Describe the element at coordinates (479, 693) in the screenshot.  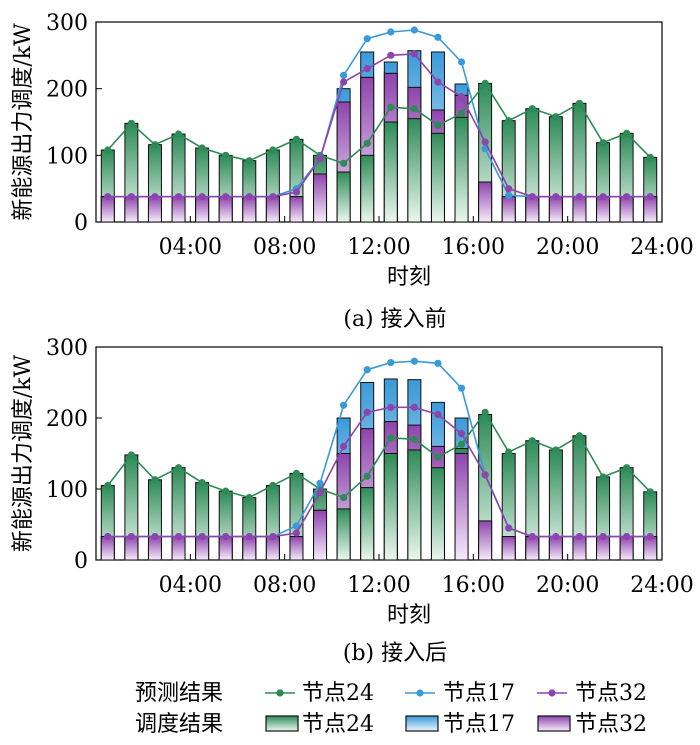
I see `legend-forecast-node17: 节点17` at that location.